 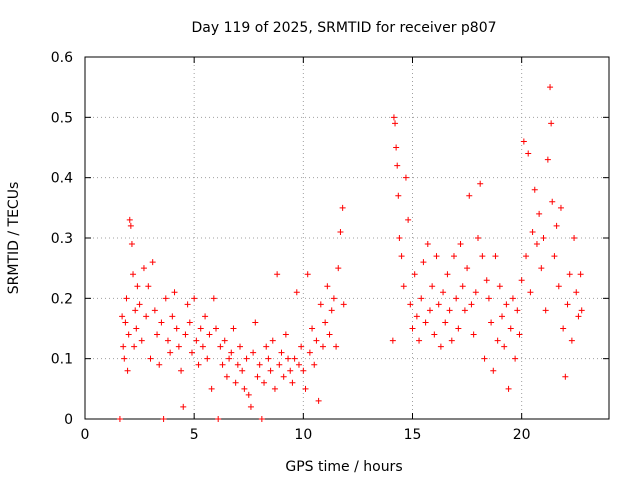 What do you see at coordinates (303, 435) in the screenshot?
I see `x-tick-label: 10` at bounding box center [303, 435].